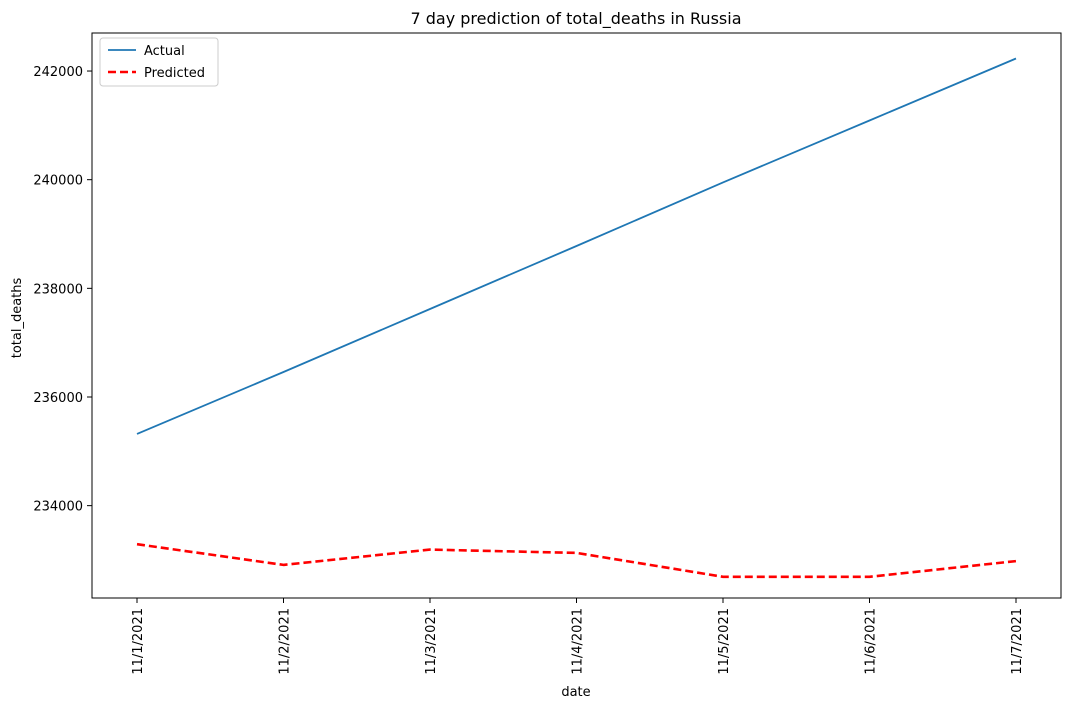  Describe the element at coordinates (58, 507) in the screenshot. I see `y-tick-label: 234000` at that location.